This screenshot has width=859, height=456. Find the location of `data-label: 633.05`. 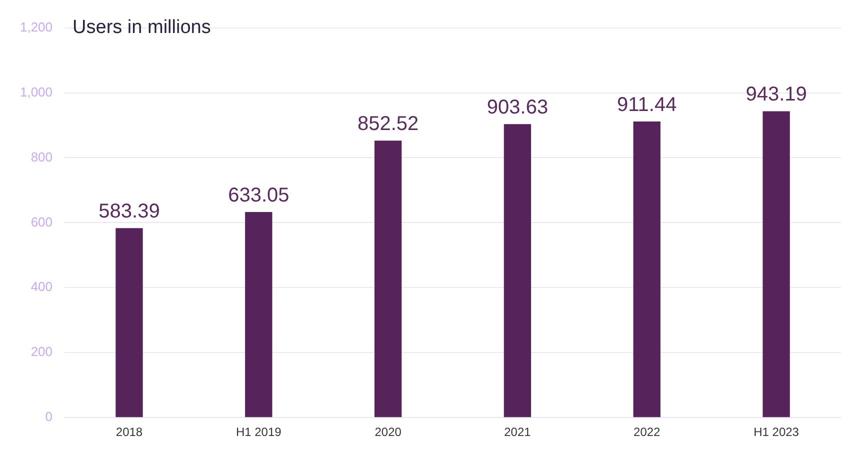

data-label: 633.05 is located at coordinates (259, 195).